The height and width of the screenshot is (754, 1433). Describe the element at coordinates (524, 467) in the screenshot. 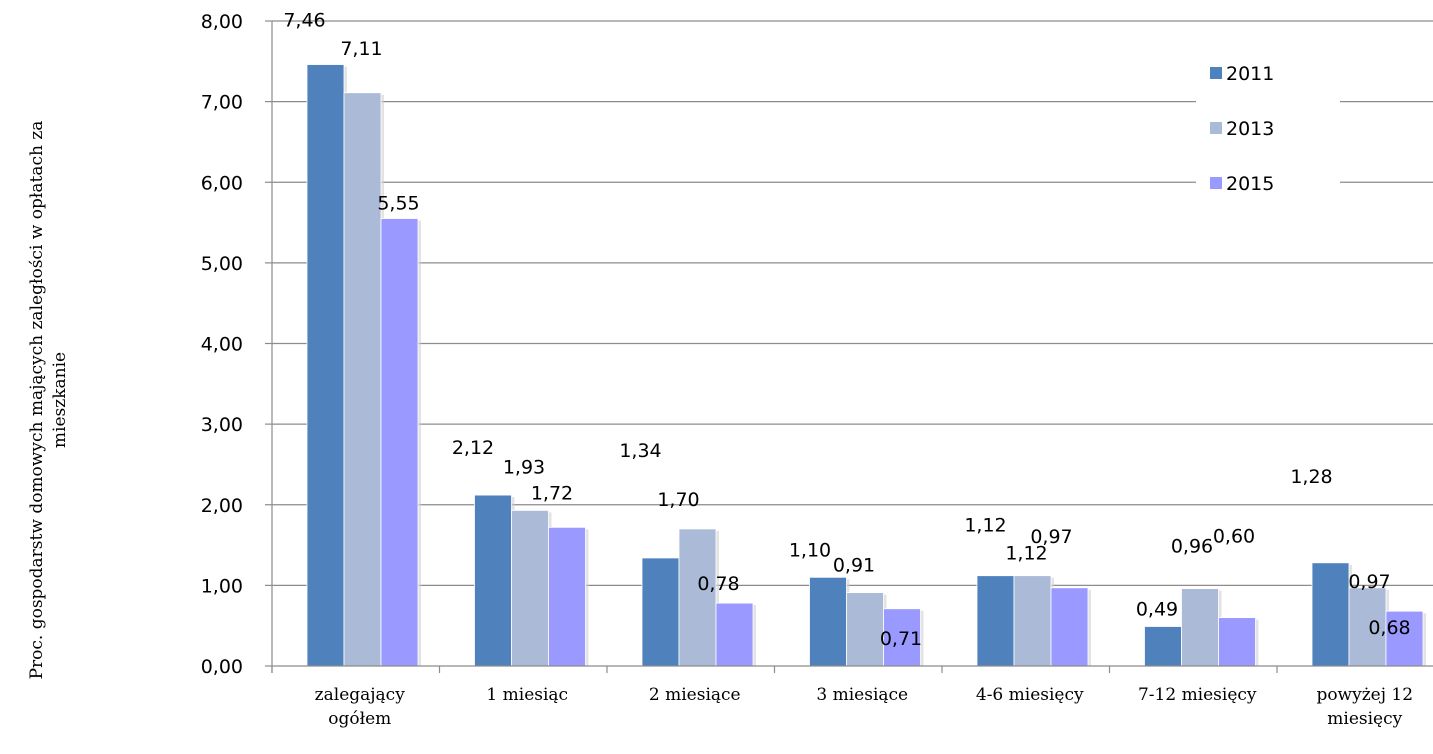

I see `data-label: 1,93` at that location.